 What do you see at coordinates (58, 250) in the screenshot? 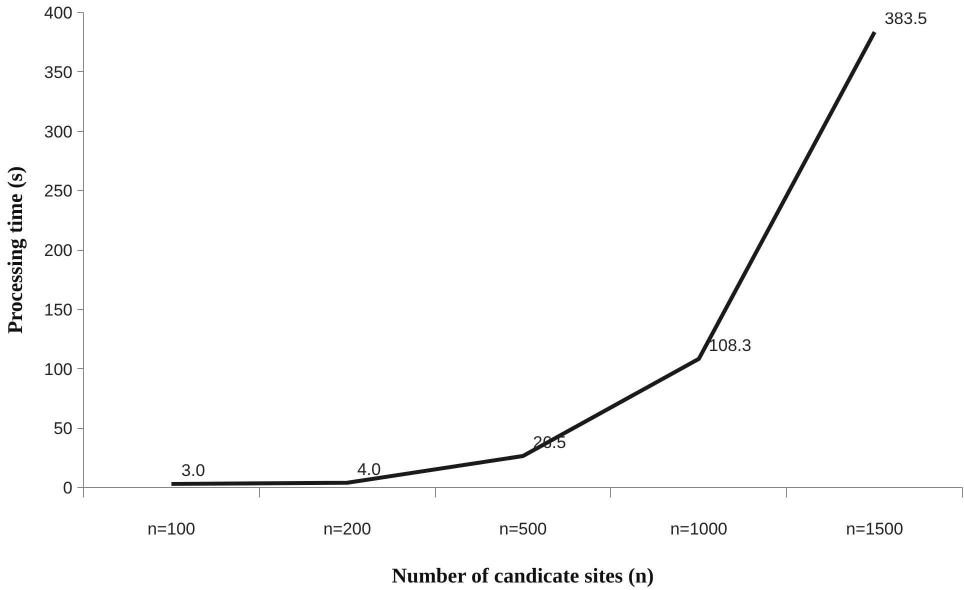
I see `y-tick-label: 200` at bounding box center [58, 250].